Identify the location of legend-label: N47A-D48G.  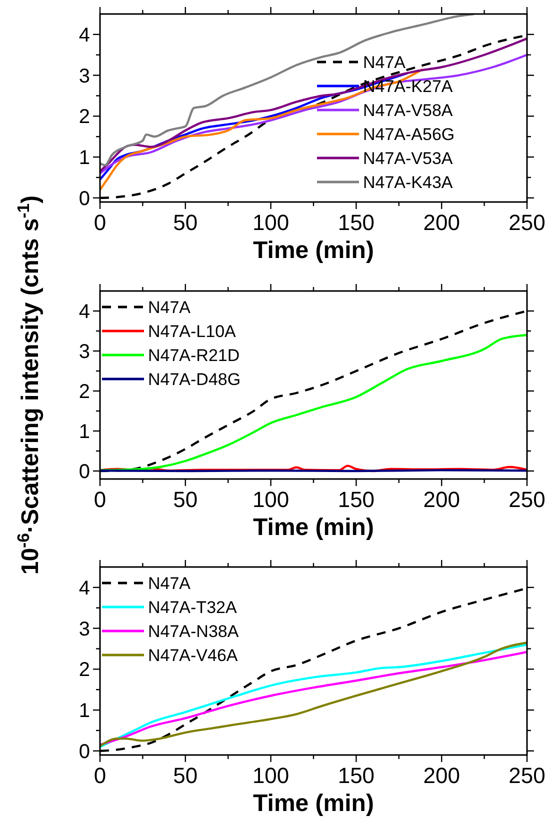
(194, 379).